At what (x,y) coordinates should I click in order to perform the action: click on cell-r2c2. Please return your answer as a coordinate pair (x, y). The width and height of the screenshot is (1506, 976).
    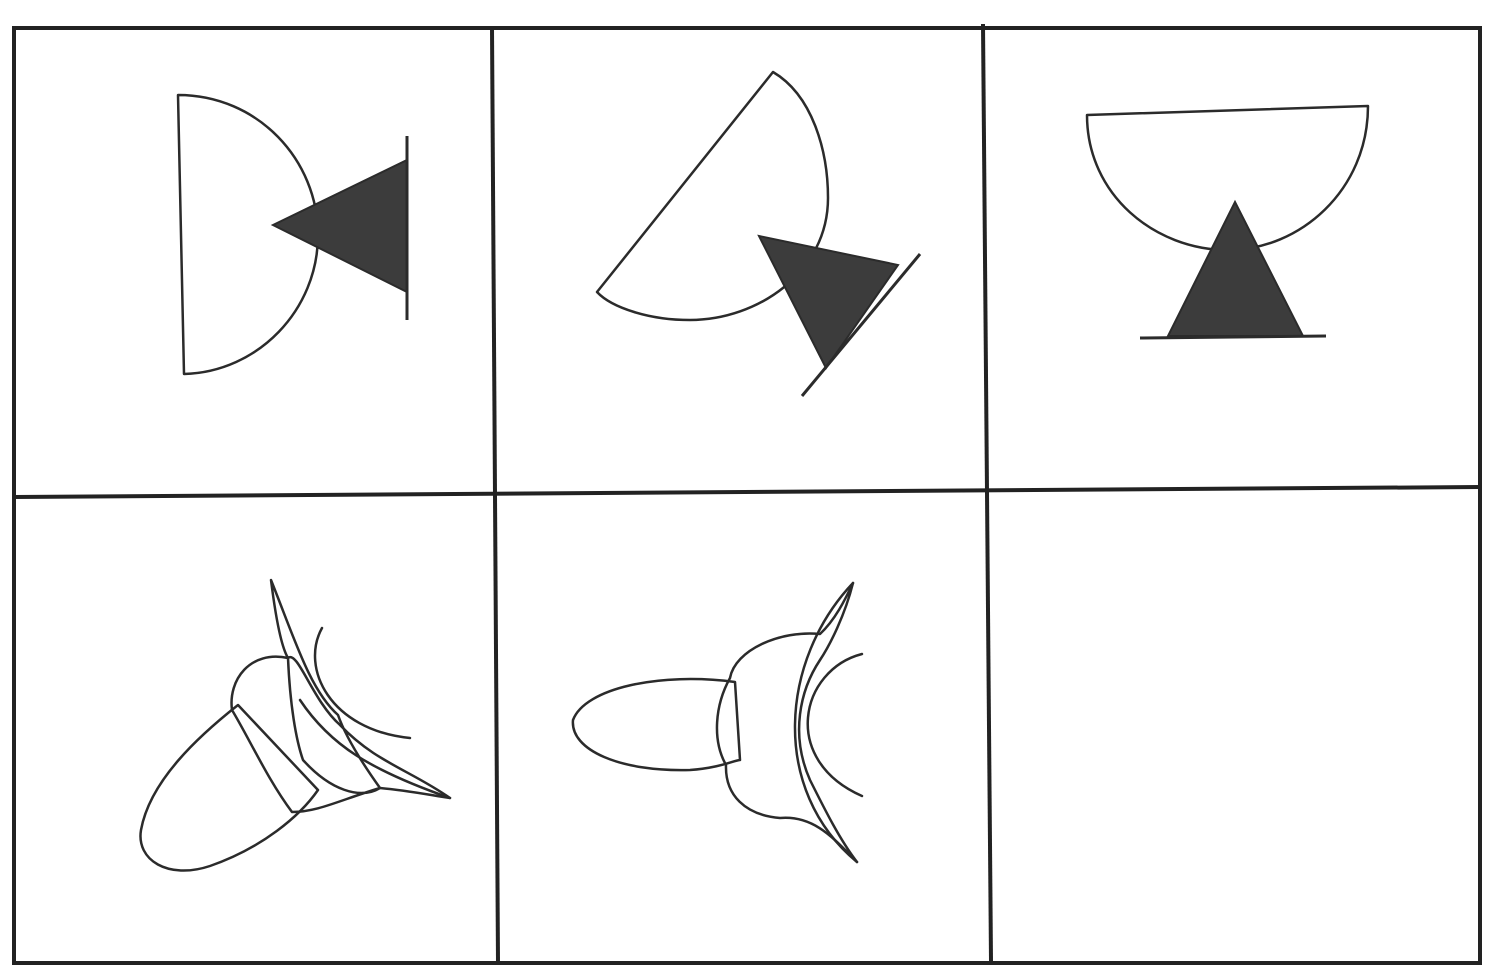
    Looking at the image, I should click on (717, 722).